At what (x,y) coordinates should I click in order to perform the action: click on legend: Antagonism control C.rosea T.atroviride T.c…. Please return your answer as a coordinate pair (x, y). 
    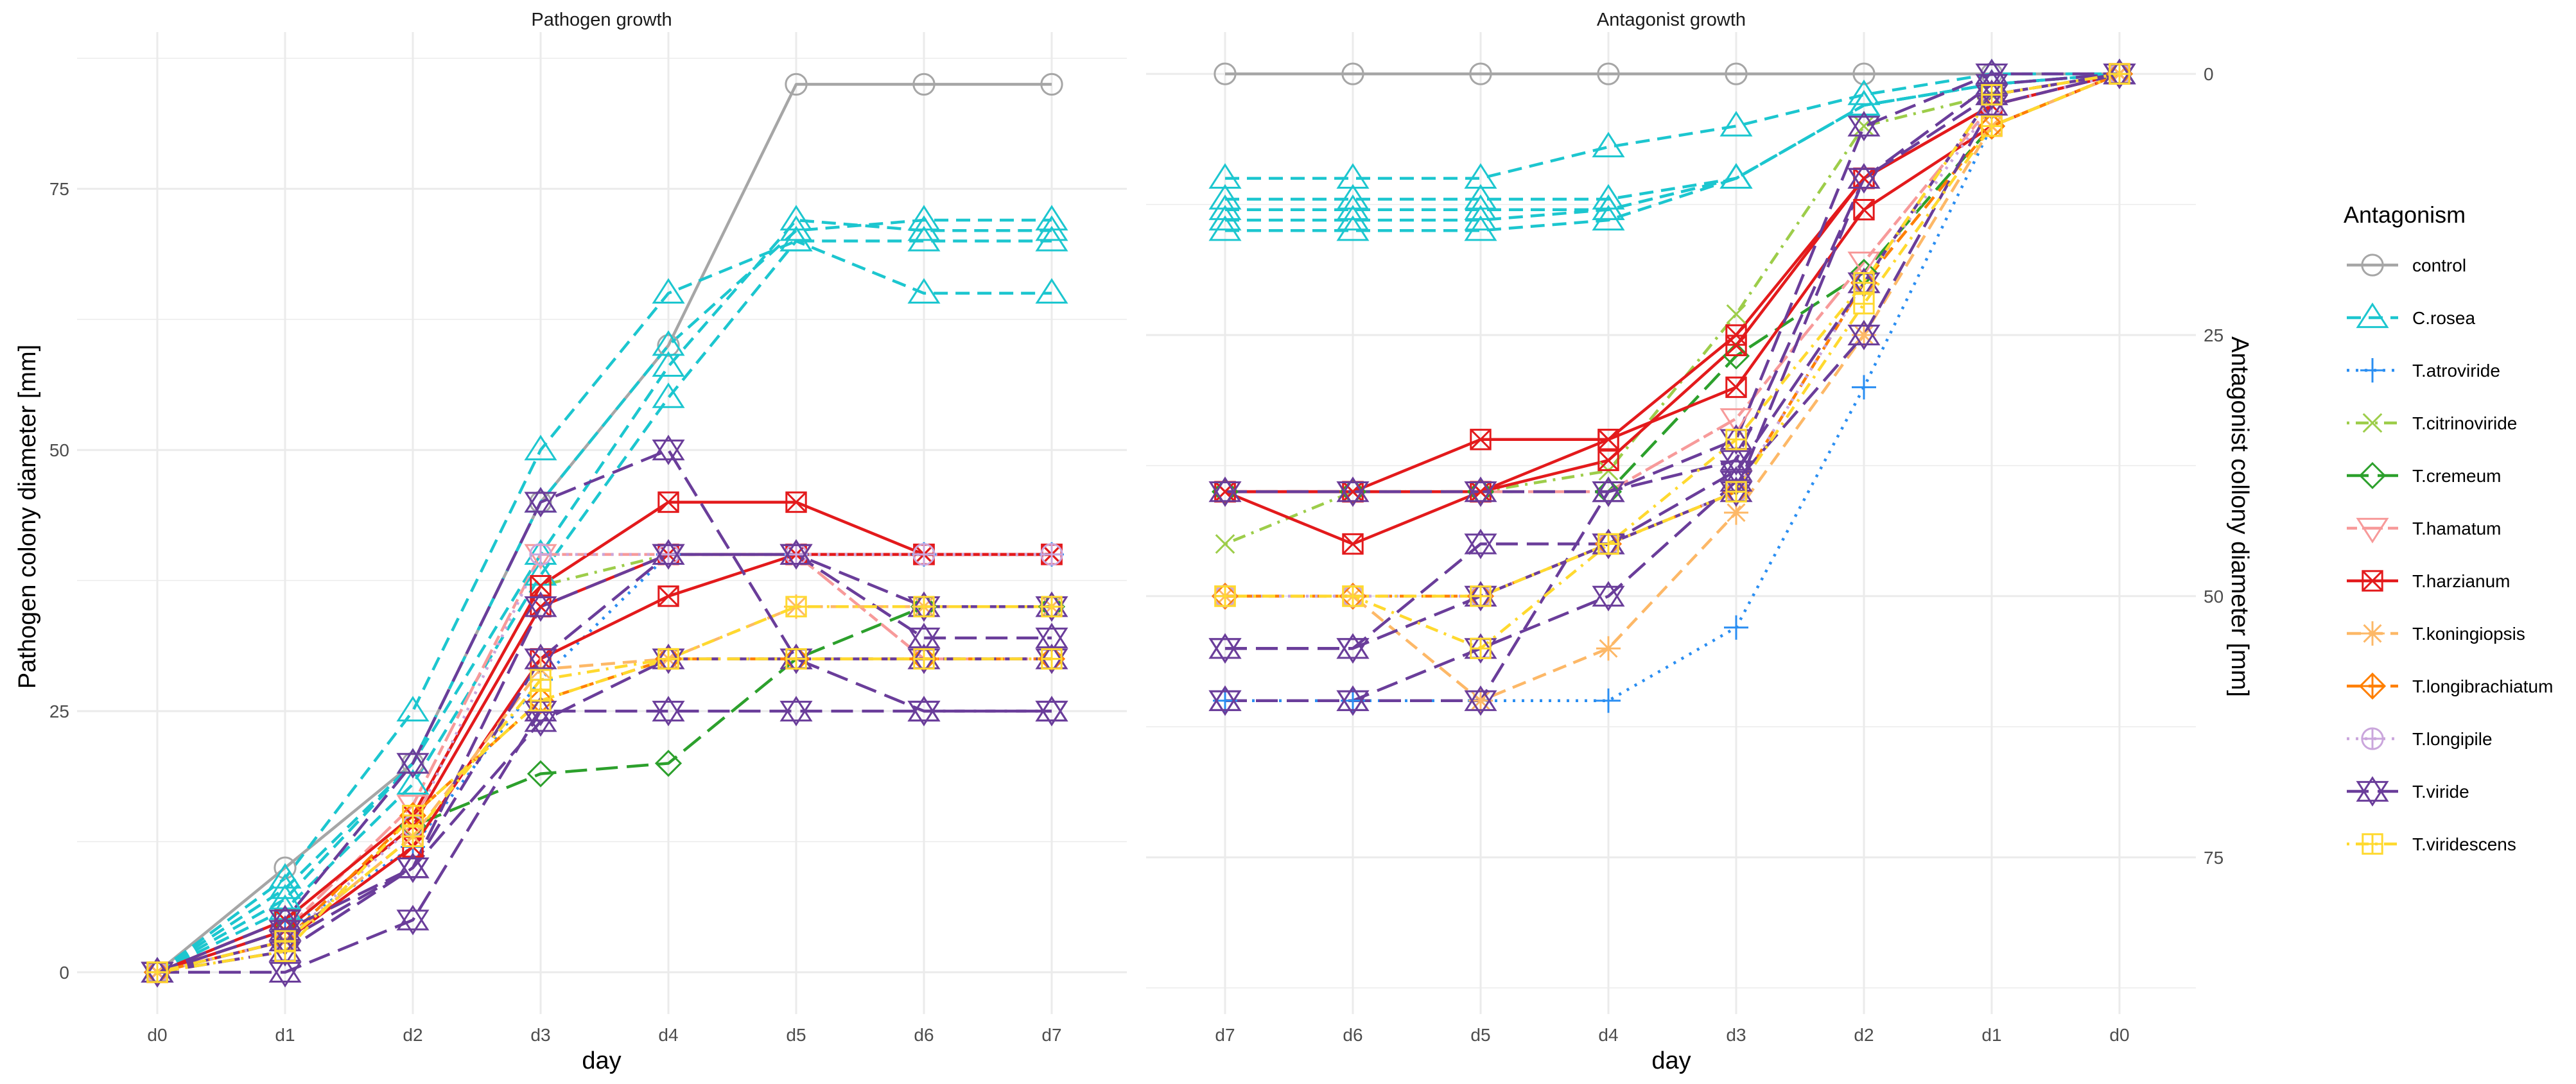
    Looking at the image, I should click on (2448, 528).